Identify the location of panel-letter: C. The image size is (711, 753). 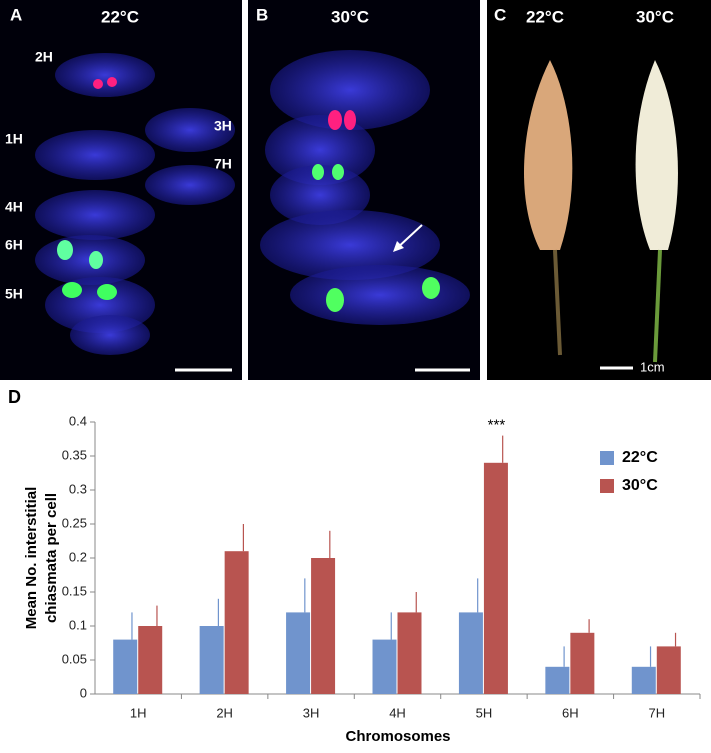
(500, 14).